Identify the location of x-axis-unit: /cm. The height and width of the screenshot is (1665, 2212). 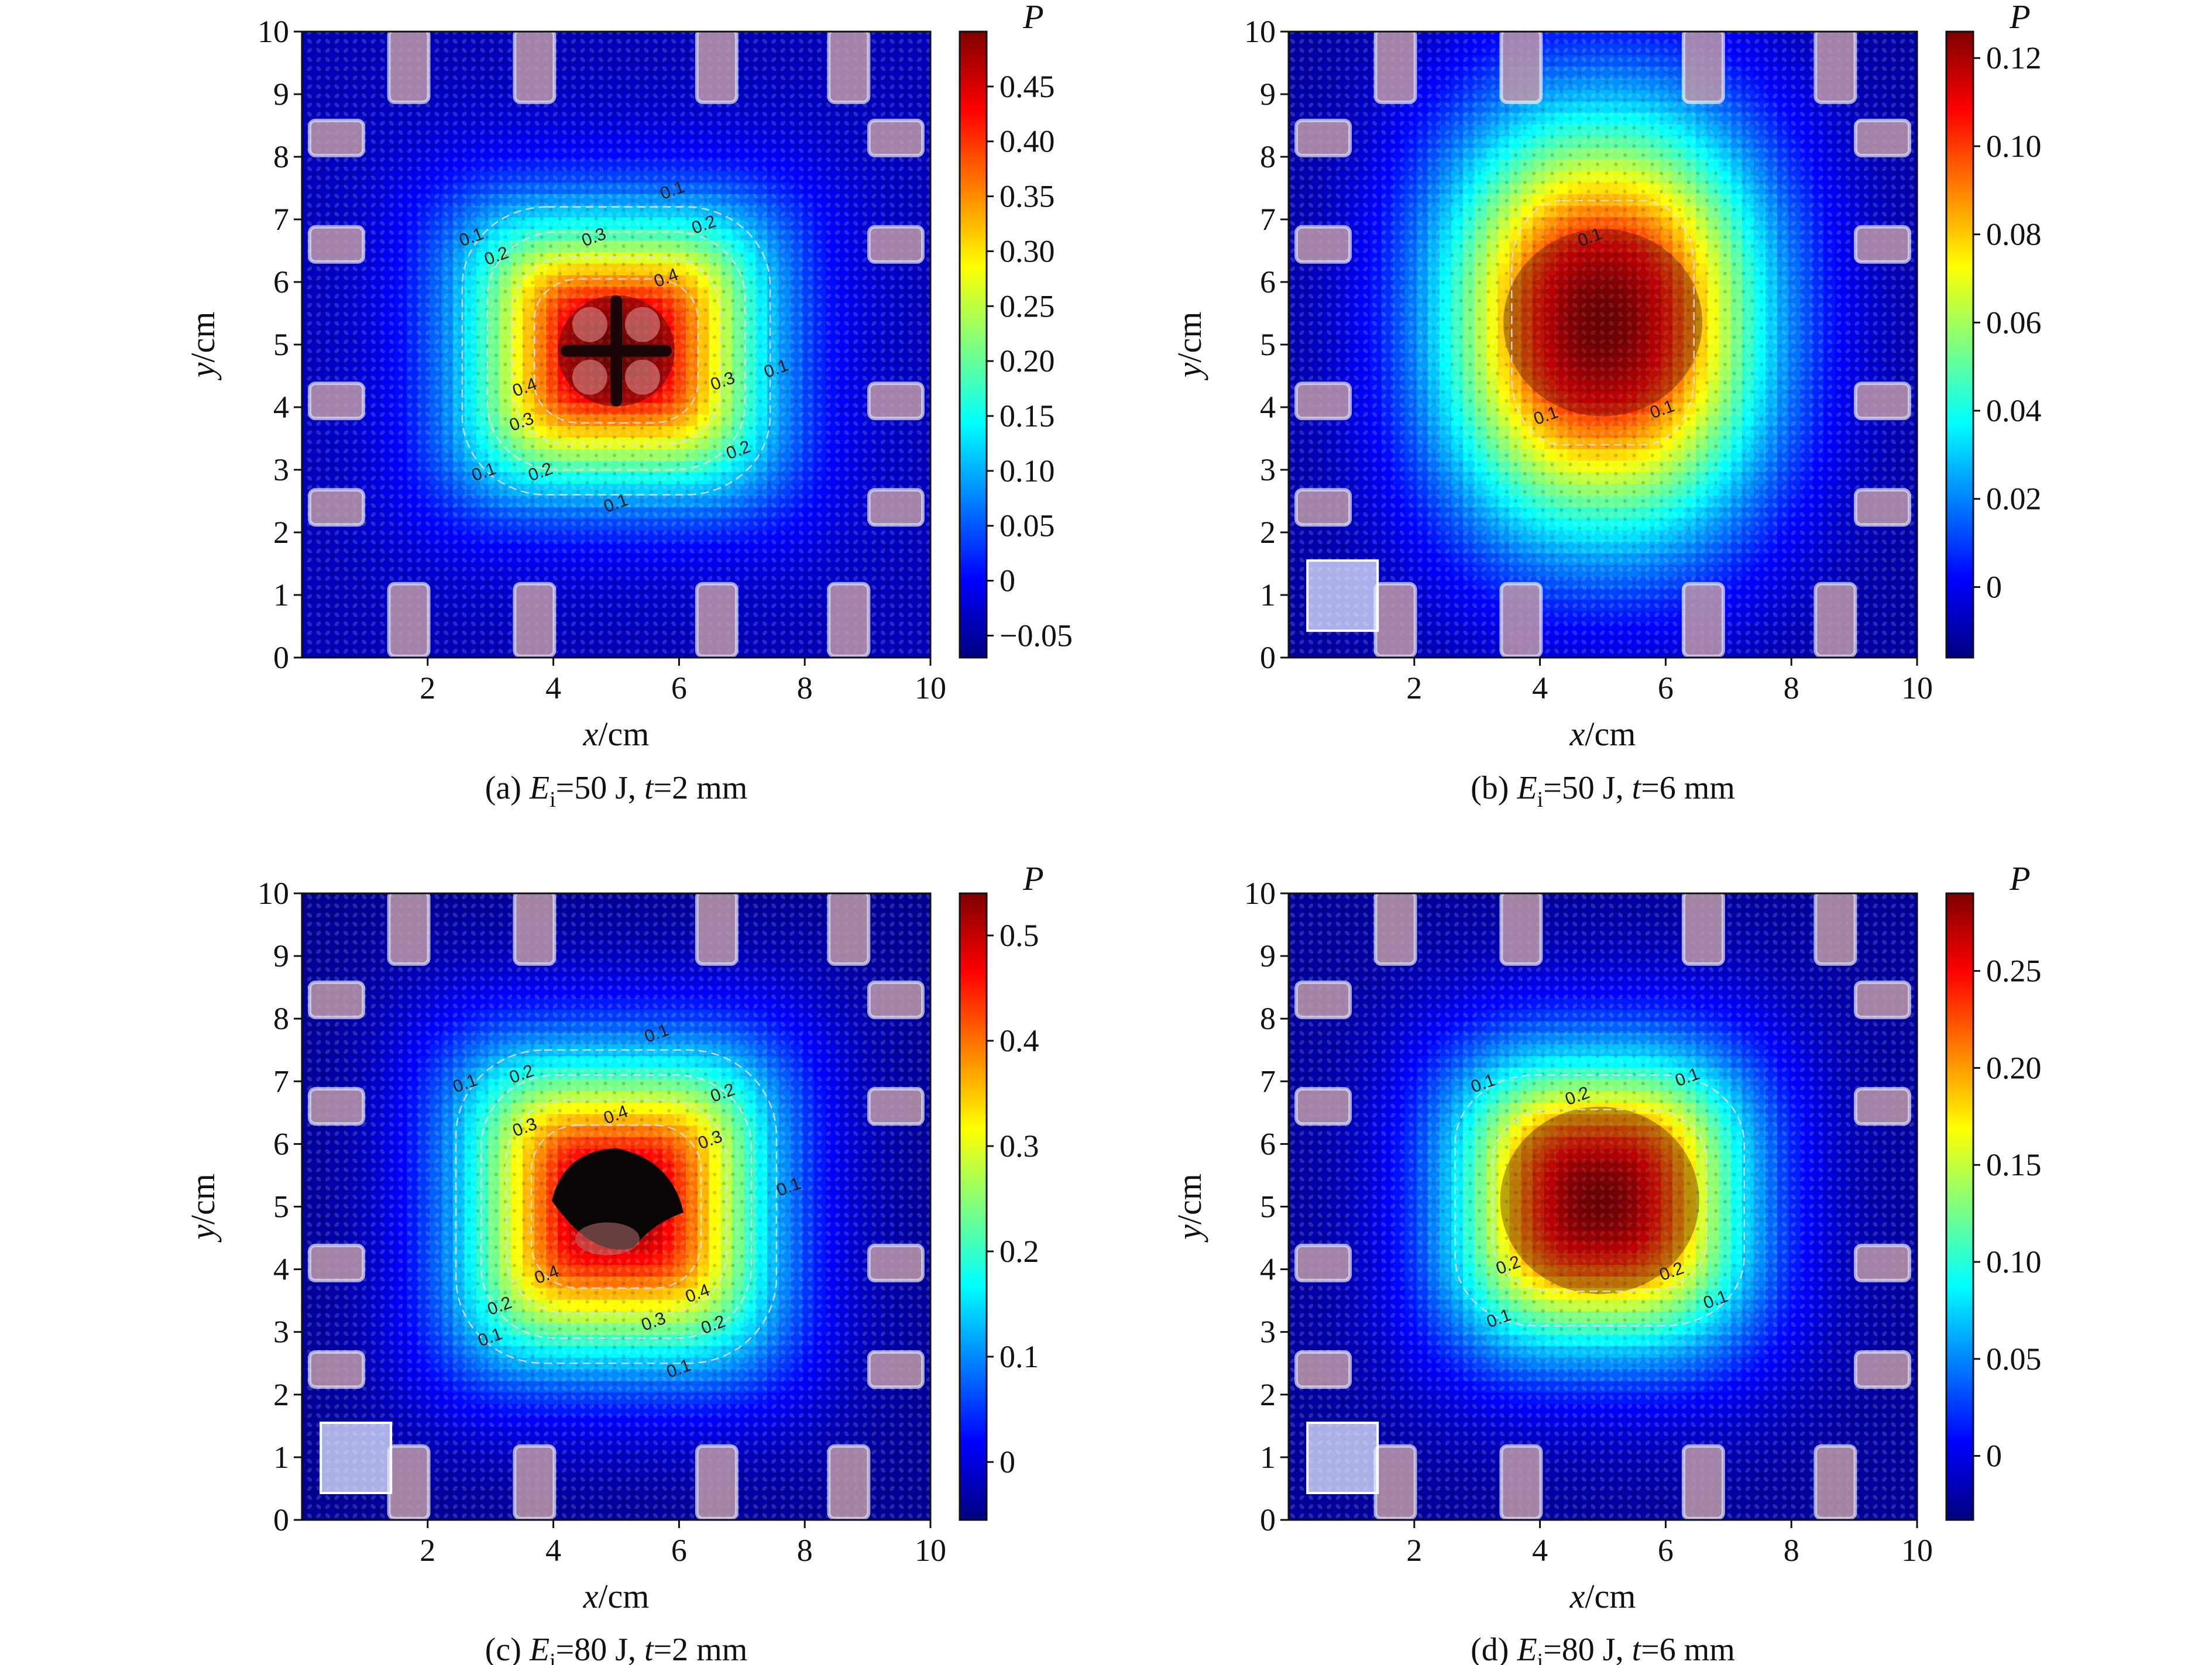
(623, 734).